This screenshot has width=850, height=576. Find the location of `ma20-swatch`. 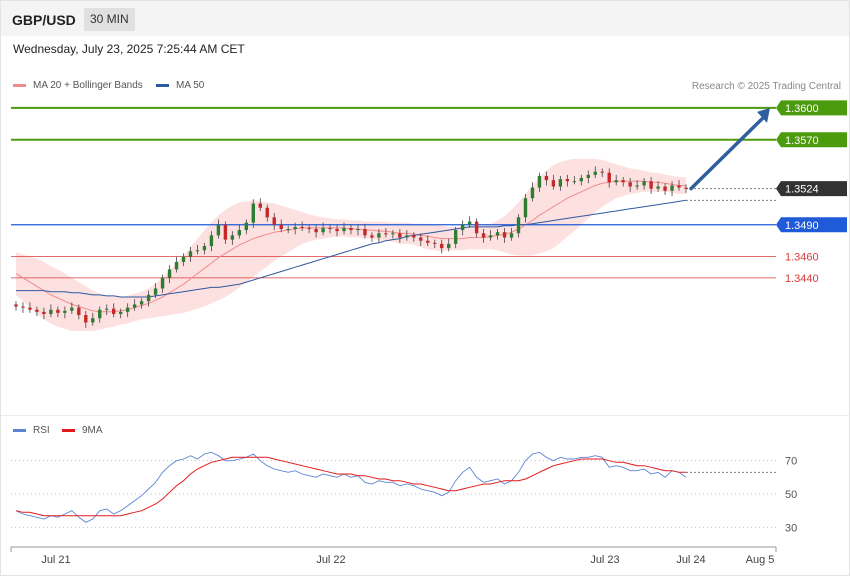

ma20-swatch is located at coordinates (19, 85).